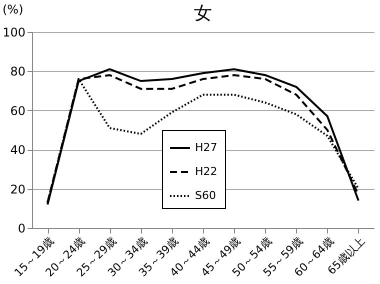 This screenshot has width=380, height=284. Describe the element at coordinates (206, 171) in the screenshot. I see `legend-label: H22` at that location.